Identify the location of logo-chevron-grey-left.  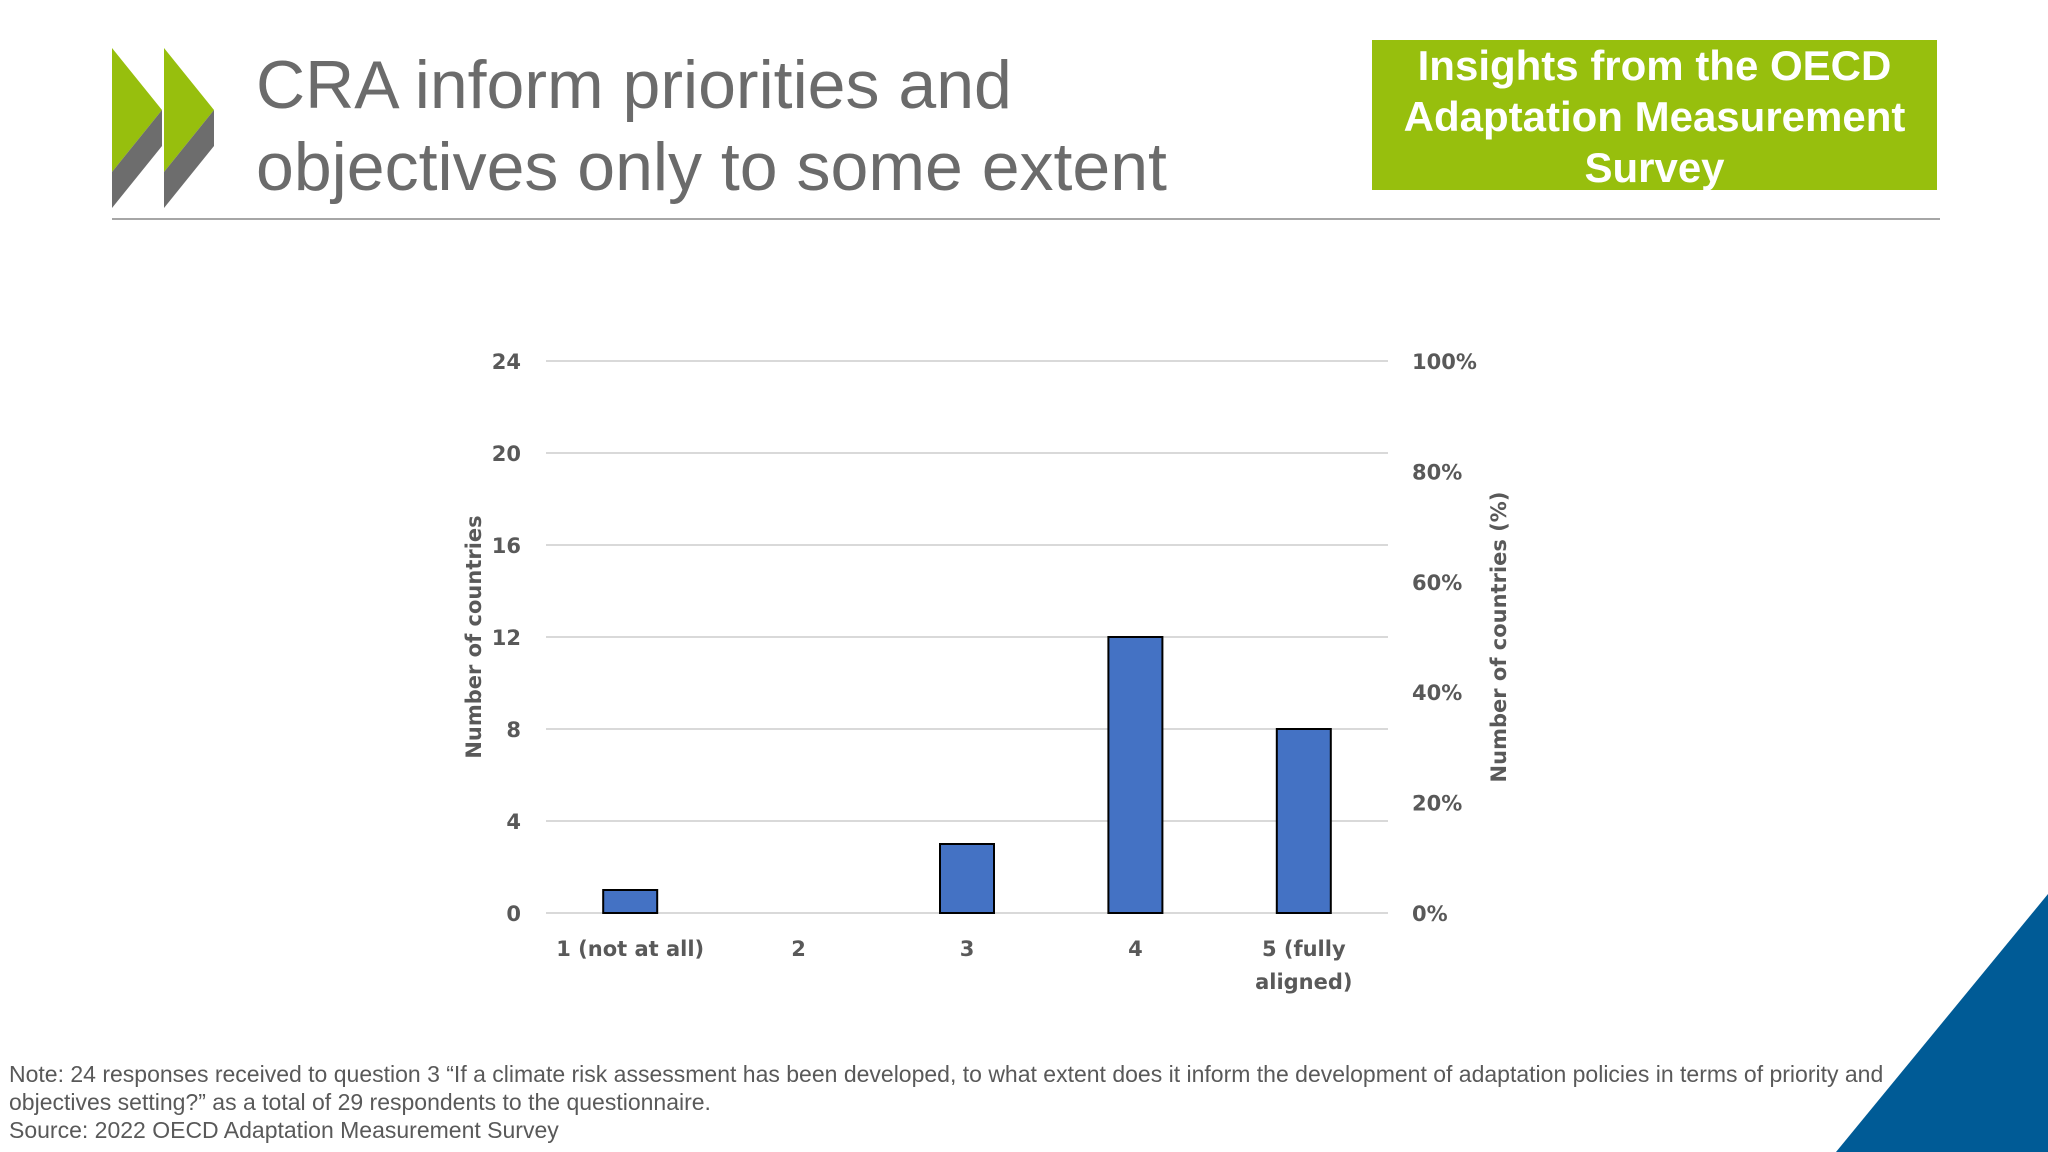
(137, 159).